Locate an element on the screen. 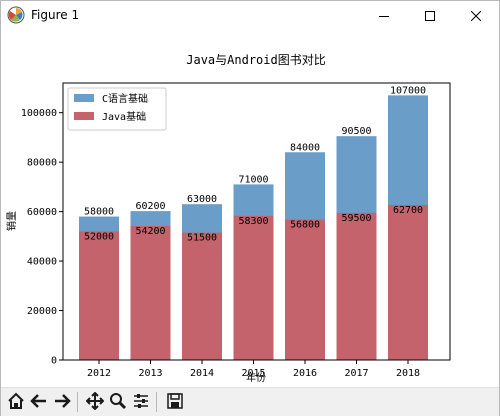 The image size is (500, 416). data-label-java-series: 56800 is located at coordinates (305, 225).